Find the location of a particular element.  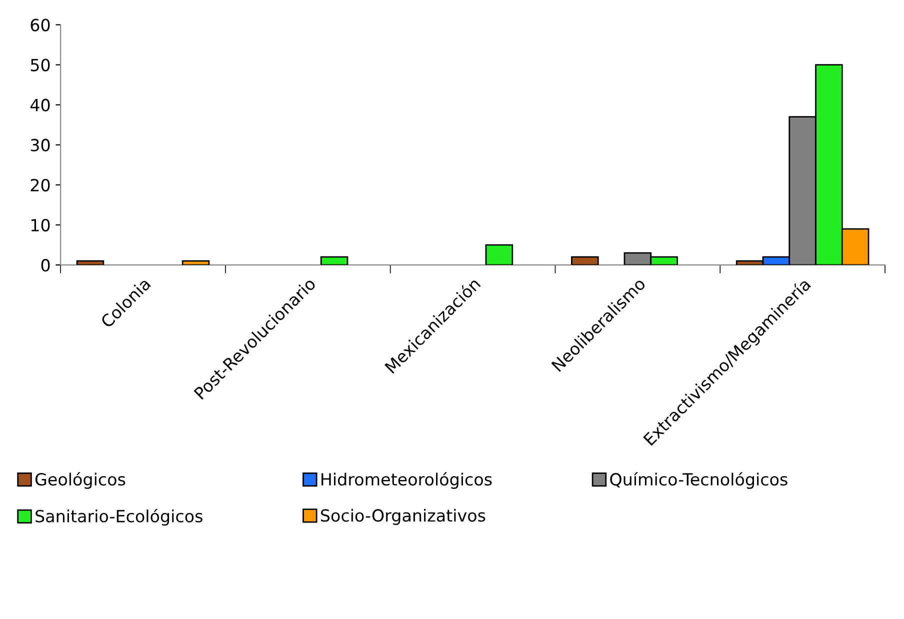

legend-label: Hidrometeorológicos is located at coordinates (407, 480).